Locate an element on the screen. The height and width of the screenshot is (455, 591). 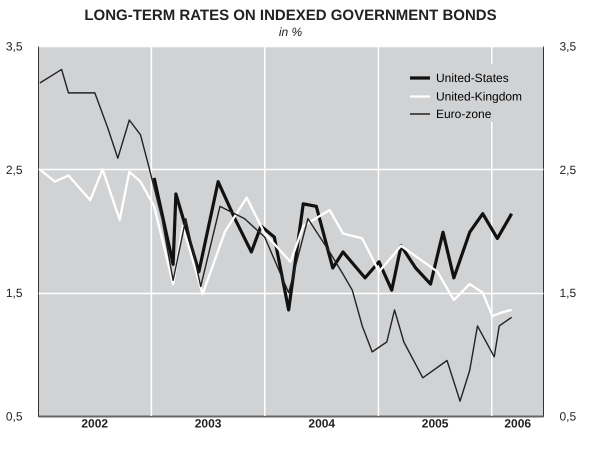
y2-tick-label: 3,5 is located at coordinates (568, 47).